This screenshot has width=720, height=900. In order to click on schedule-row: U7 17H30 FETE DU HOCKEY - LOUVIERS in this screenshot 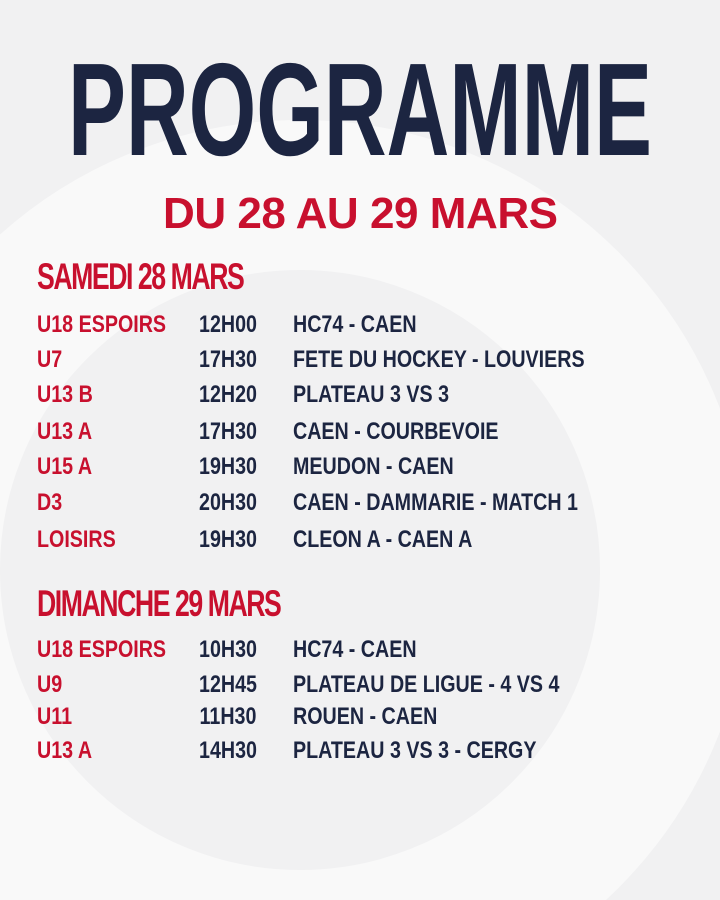, I will do `click(360, 361)`.